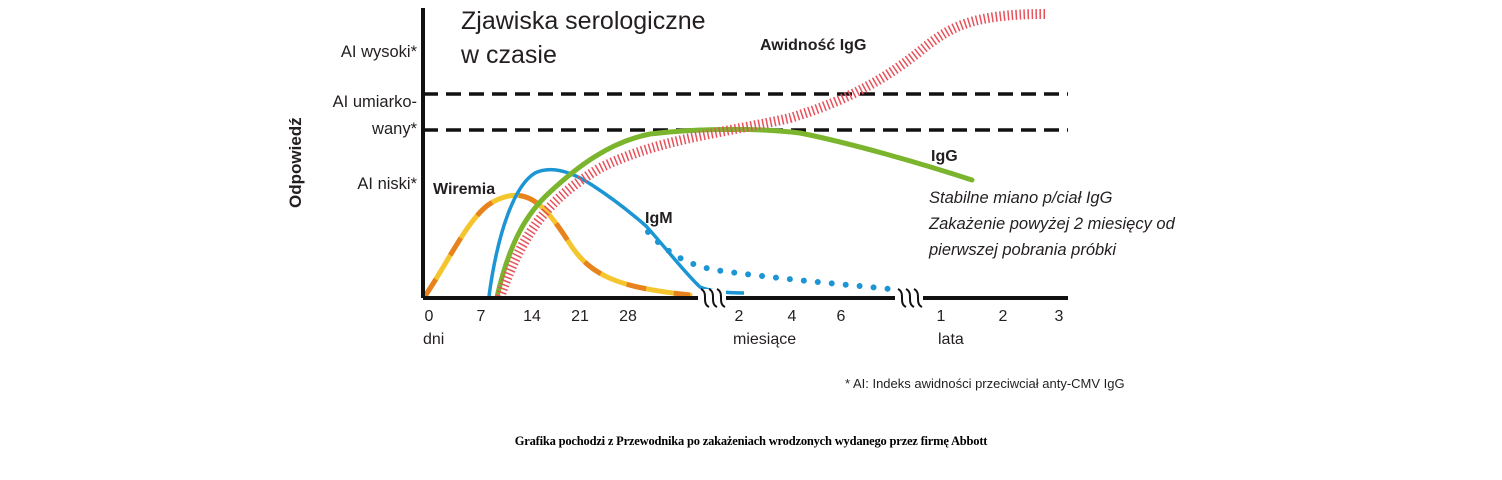 This screenshot has width=1502, height=480. I want to click on x-tick-label: 4, so click(792, 316).